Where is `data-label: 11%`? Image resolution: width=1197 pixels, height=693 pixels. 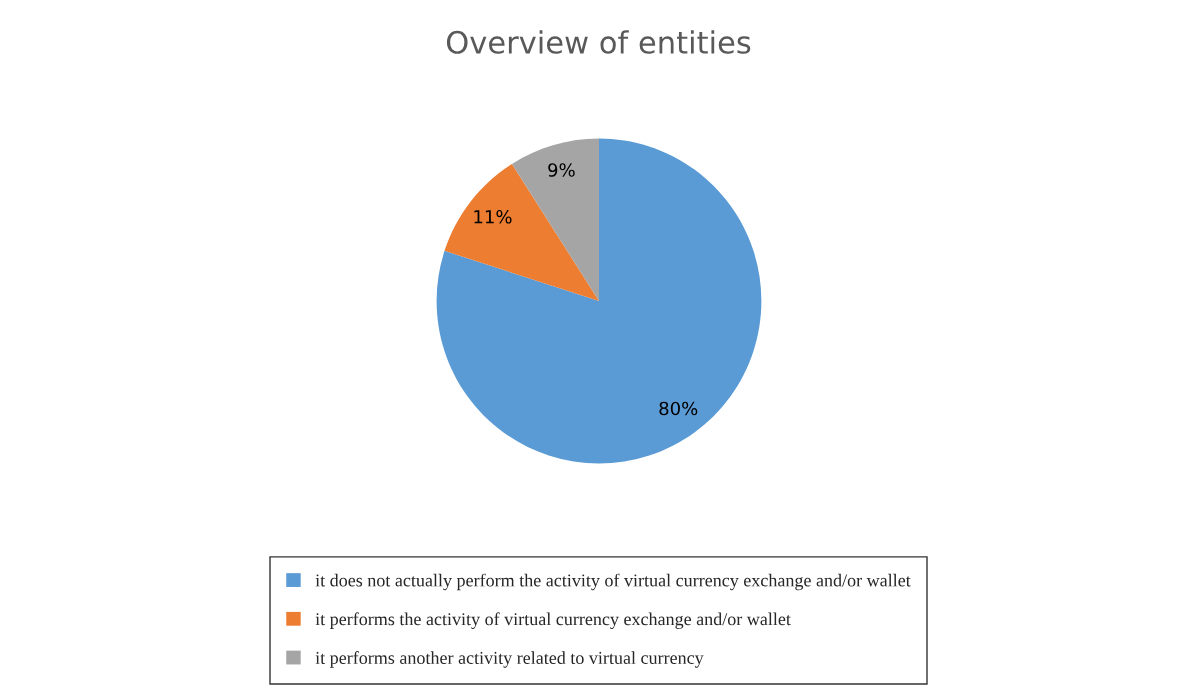 data-label: 11% is located at coordinates (493, 216).